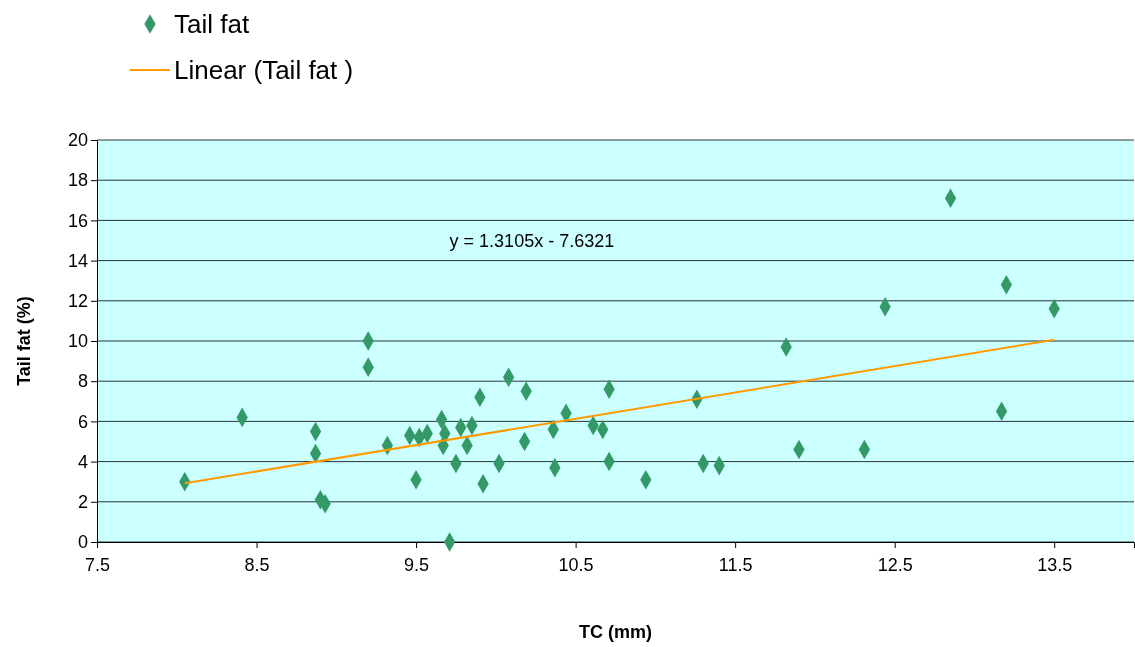  What do you see at coordinates (82, 421) in the screenshot?
I see `y-tick-label: 6` at bounding box center [82, 421].